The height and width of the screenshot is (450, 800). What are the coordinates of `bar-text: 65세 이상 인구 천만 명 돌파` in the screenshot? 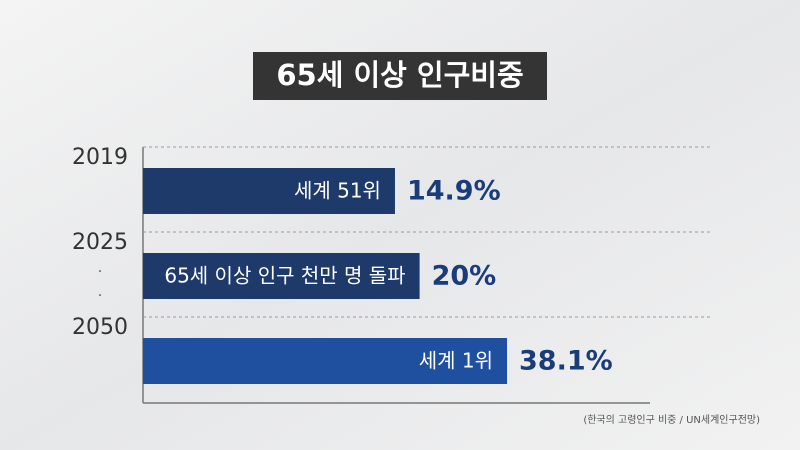 It's located at (284, 276).